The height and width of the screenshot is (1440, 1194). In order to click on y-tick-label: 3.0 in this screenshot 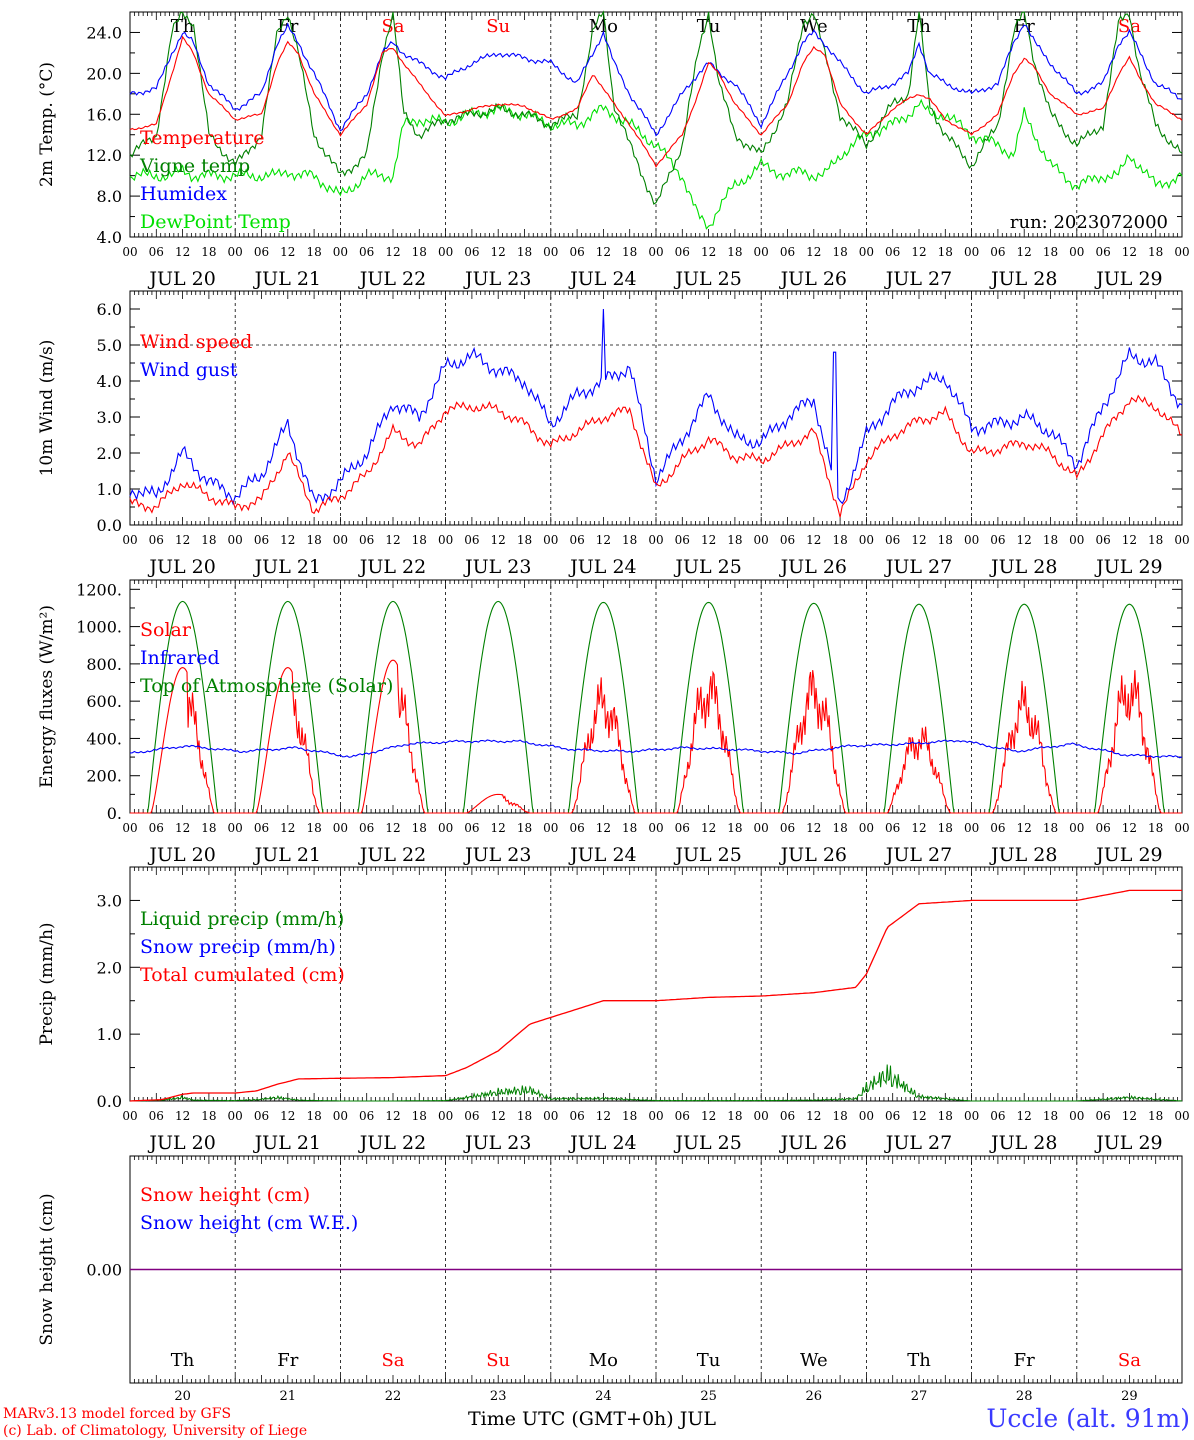, I will do `click(109, 900)`.